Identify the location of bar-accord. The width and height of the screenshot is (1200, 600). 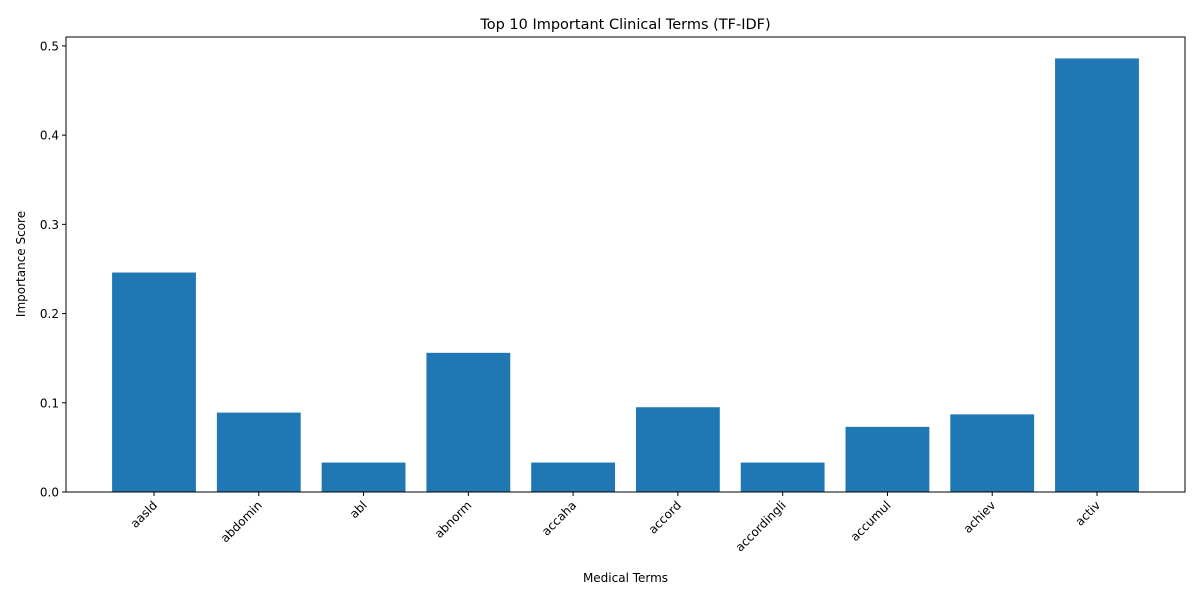
(677, 449).